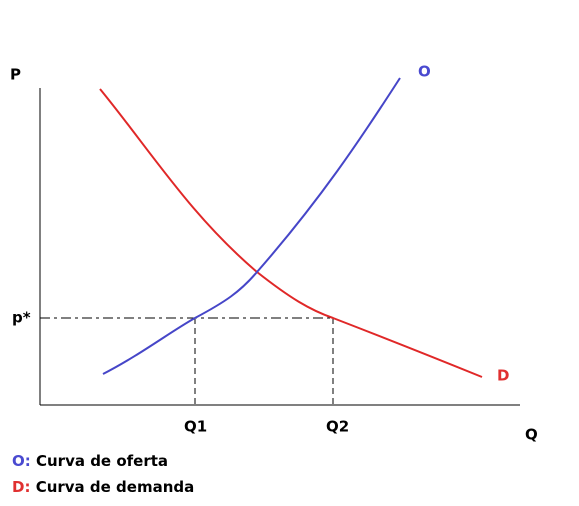 This screenshot has width=579, height=506. I want to click on legend-key: O:, so click(21, 461).